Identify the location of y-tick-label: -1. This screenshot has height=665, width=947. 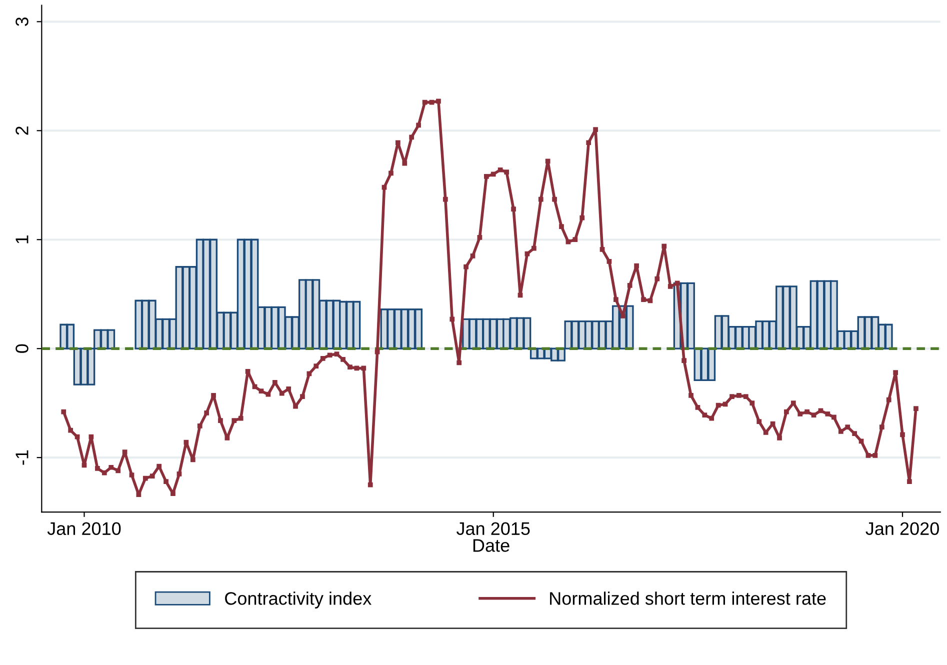
(22, 457).